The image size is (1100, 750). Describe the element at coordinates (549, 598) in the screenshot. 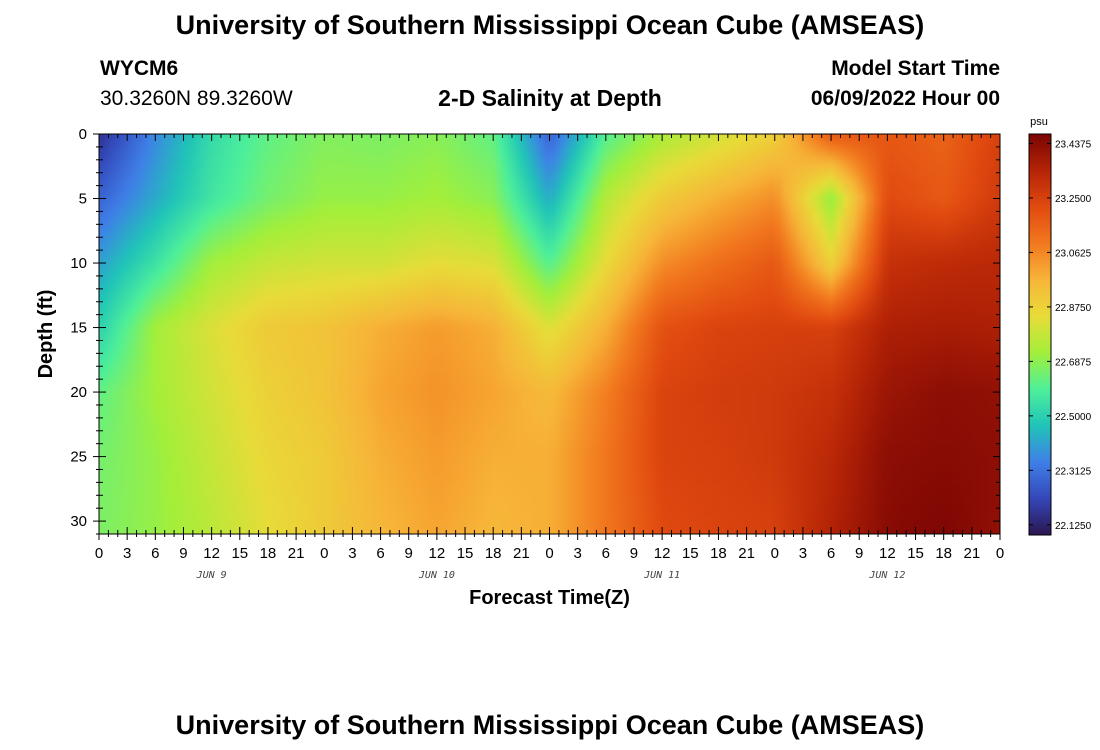

I see `x-axis-title: Forecast Time(Z)` at that location.